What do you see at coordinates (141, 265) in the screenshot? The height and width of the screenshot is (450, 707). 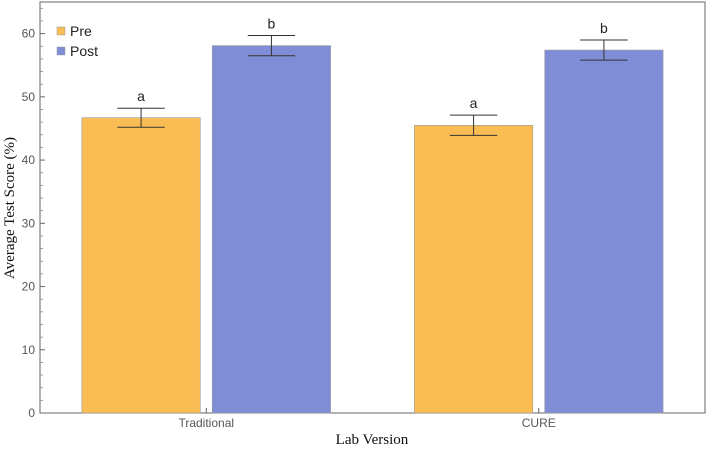 I see `bar-pre-traditional` at bounding box center [141, 265].